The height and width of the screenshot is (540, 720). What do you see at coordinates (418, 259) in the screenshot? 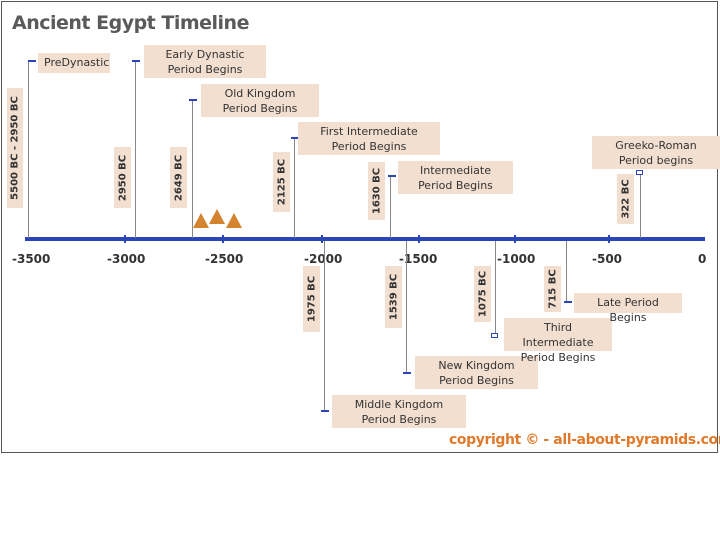
I see `axis-tick-label: -1500` at bounding box center [418, 259].